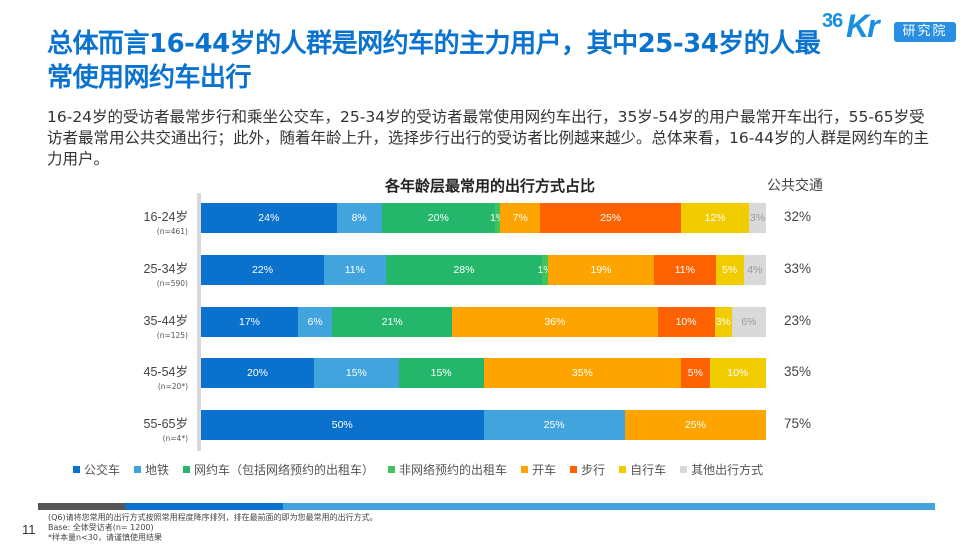 The height and width of the screenshot is (547, 974). Describe the element at coordinates (797, 216) in the screenshot. I see `public-transport-total: 32%` at that location.